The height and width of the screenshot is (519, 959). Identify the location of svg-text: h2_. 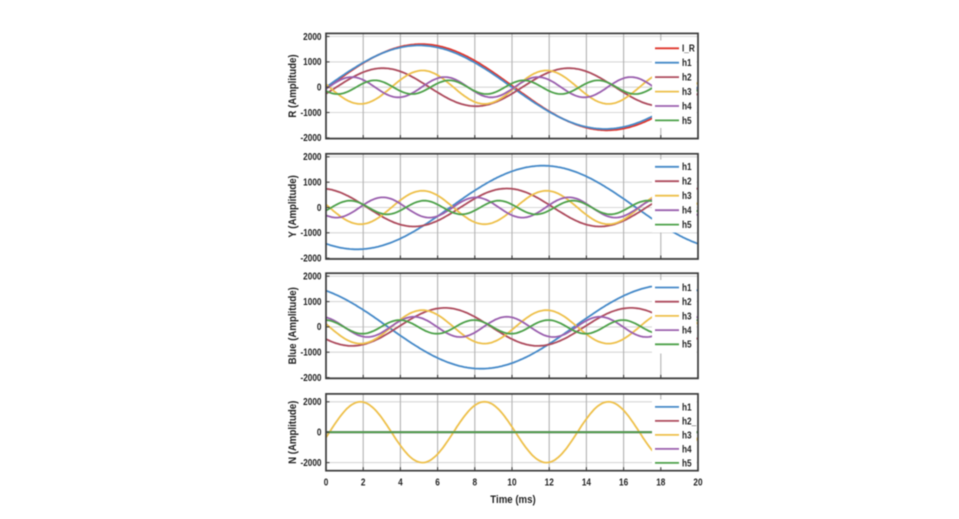
(689, 421).